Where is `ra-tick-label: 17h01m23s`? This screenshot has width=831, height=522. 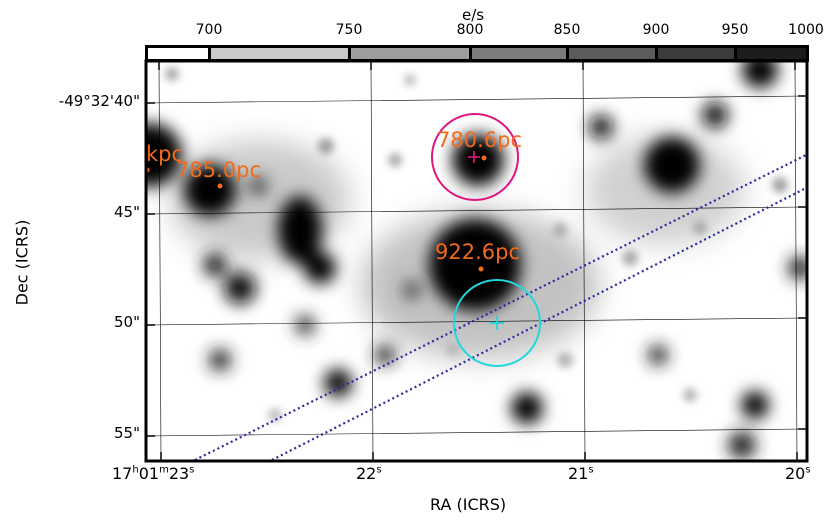
ra-tick-label: 17h01m23s is located at coordinates (153, 473).